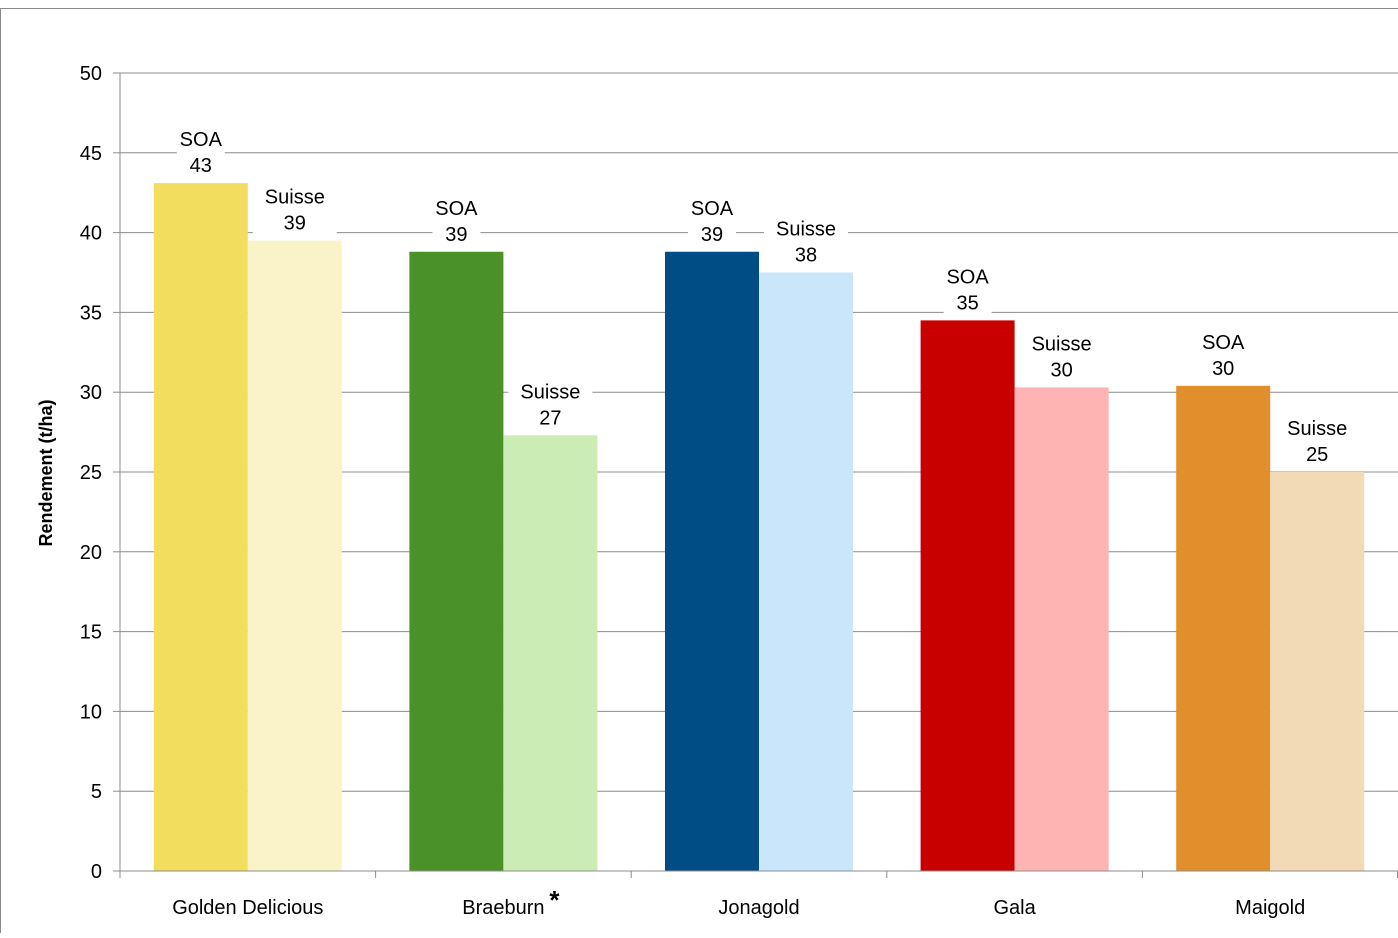 This screenshot has width=1398, height=938. Describe the element at coordinates (201, 527) in the screenshot. I see `bar-soa-golden-delicious` at that location.